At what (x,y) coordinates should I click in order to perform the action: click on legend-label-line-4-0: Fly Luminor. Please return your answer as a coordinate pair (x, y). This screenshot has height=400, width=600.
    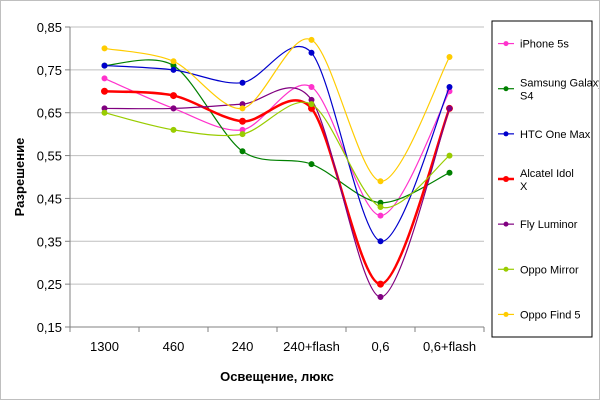
    Looking at the image, I should click on (549, 225).